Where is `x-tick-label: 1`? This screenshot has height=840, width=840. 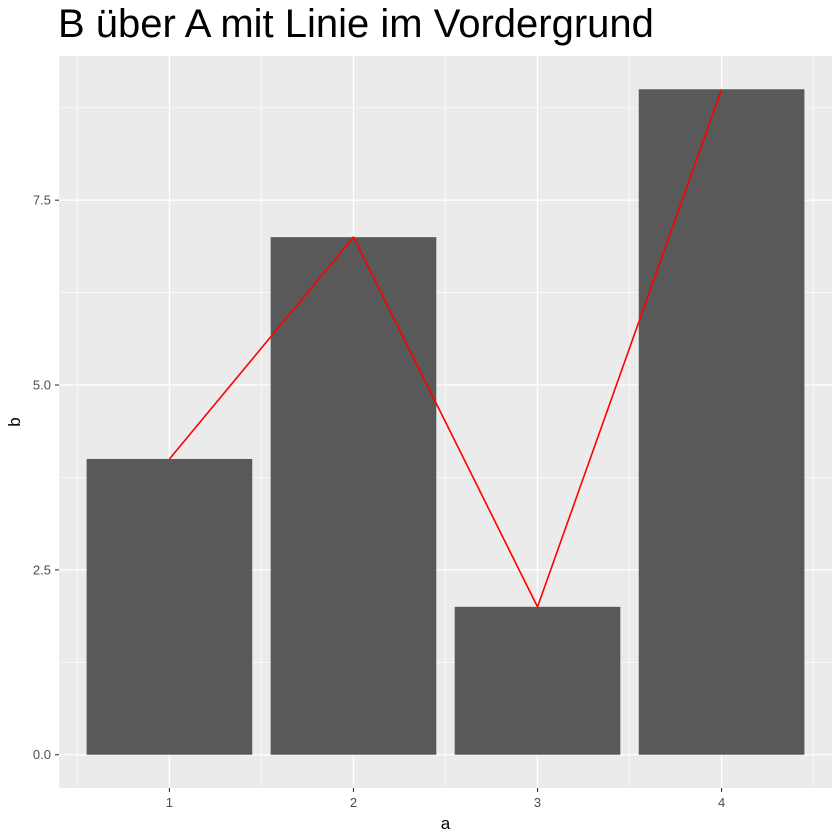 x-tick-label: 1 is located at coordinates (169, 802).